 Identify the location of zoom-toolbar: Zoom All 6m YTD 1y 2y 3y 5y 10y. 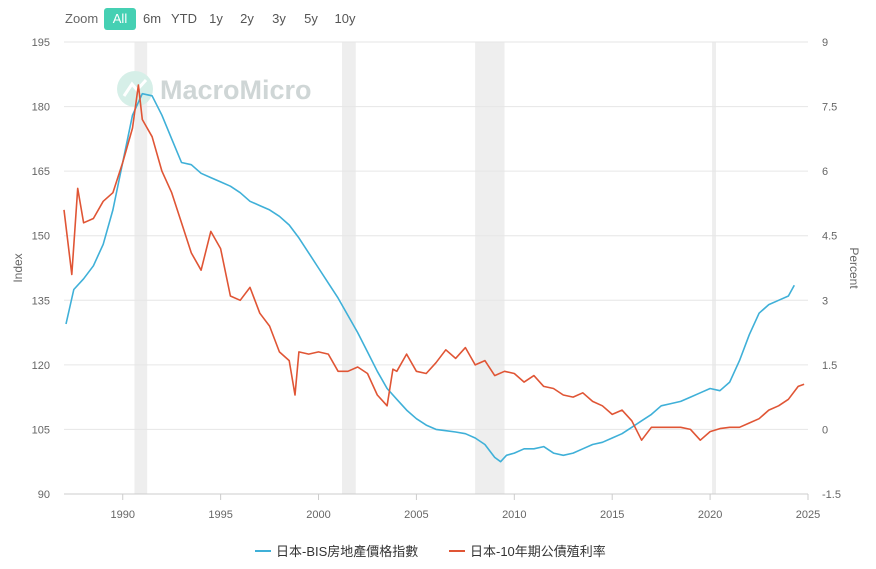
(210, 19).